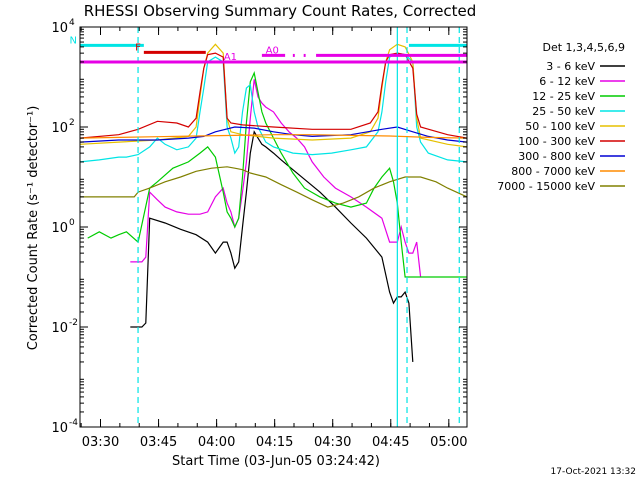 This screenshot has width=640, height=480. I want to click on y-axis-label: Corrected Count Rate (s⁻¹ detector⁻¹), so click(33, 228).